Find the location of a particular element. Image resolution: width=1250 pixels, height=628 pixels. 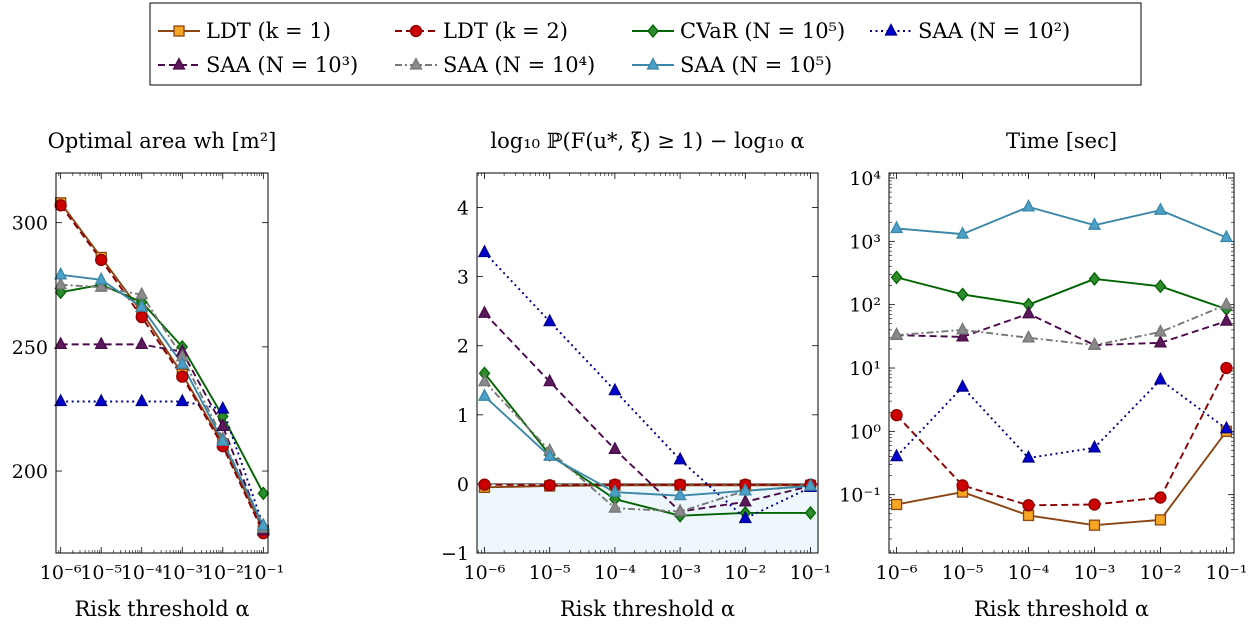

legend-entry-saa5: SAA (N = 10⁵) is located at coordinates (732, 65).